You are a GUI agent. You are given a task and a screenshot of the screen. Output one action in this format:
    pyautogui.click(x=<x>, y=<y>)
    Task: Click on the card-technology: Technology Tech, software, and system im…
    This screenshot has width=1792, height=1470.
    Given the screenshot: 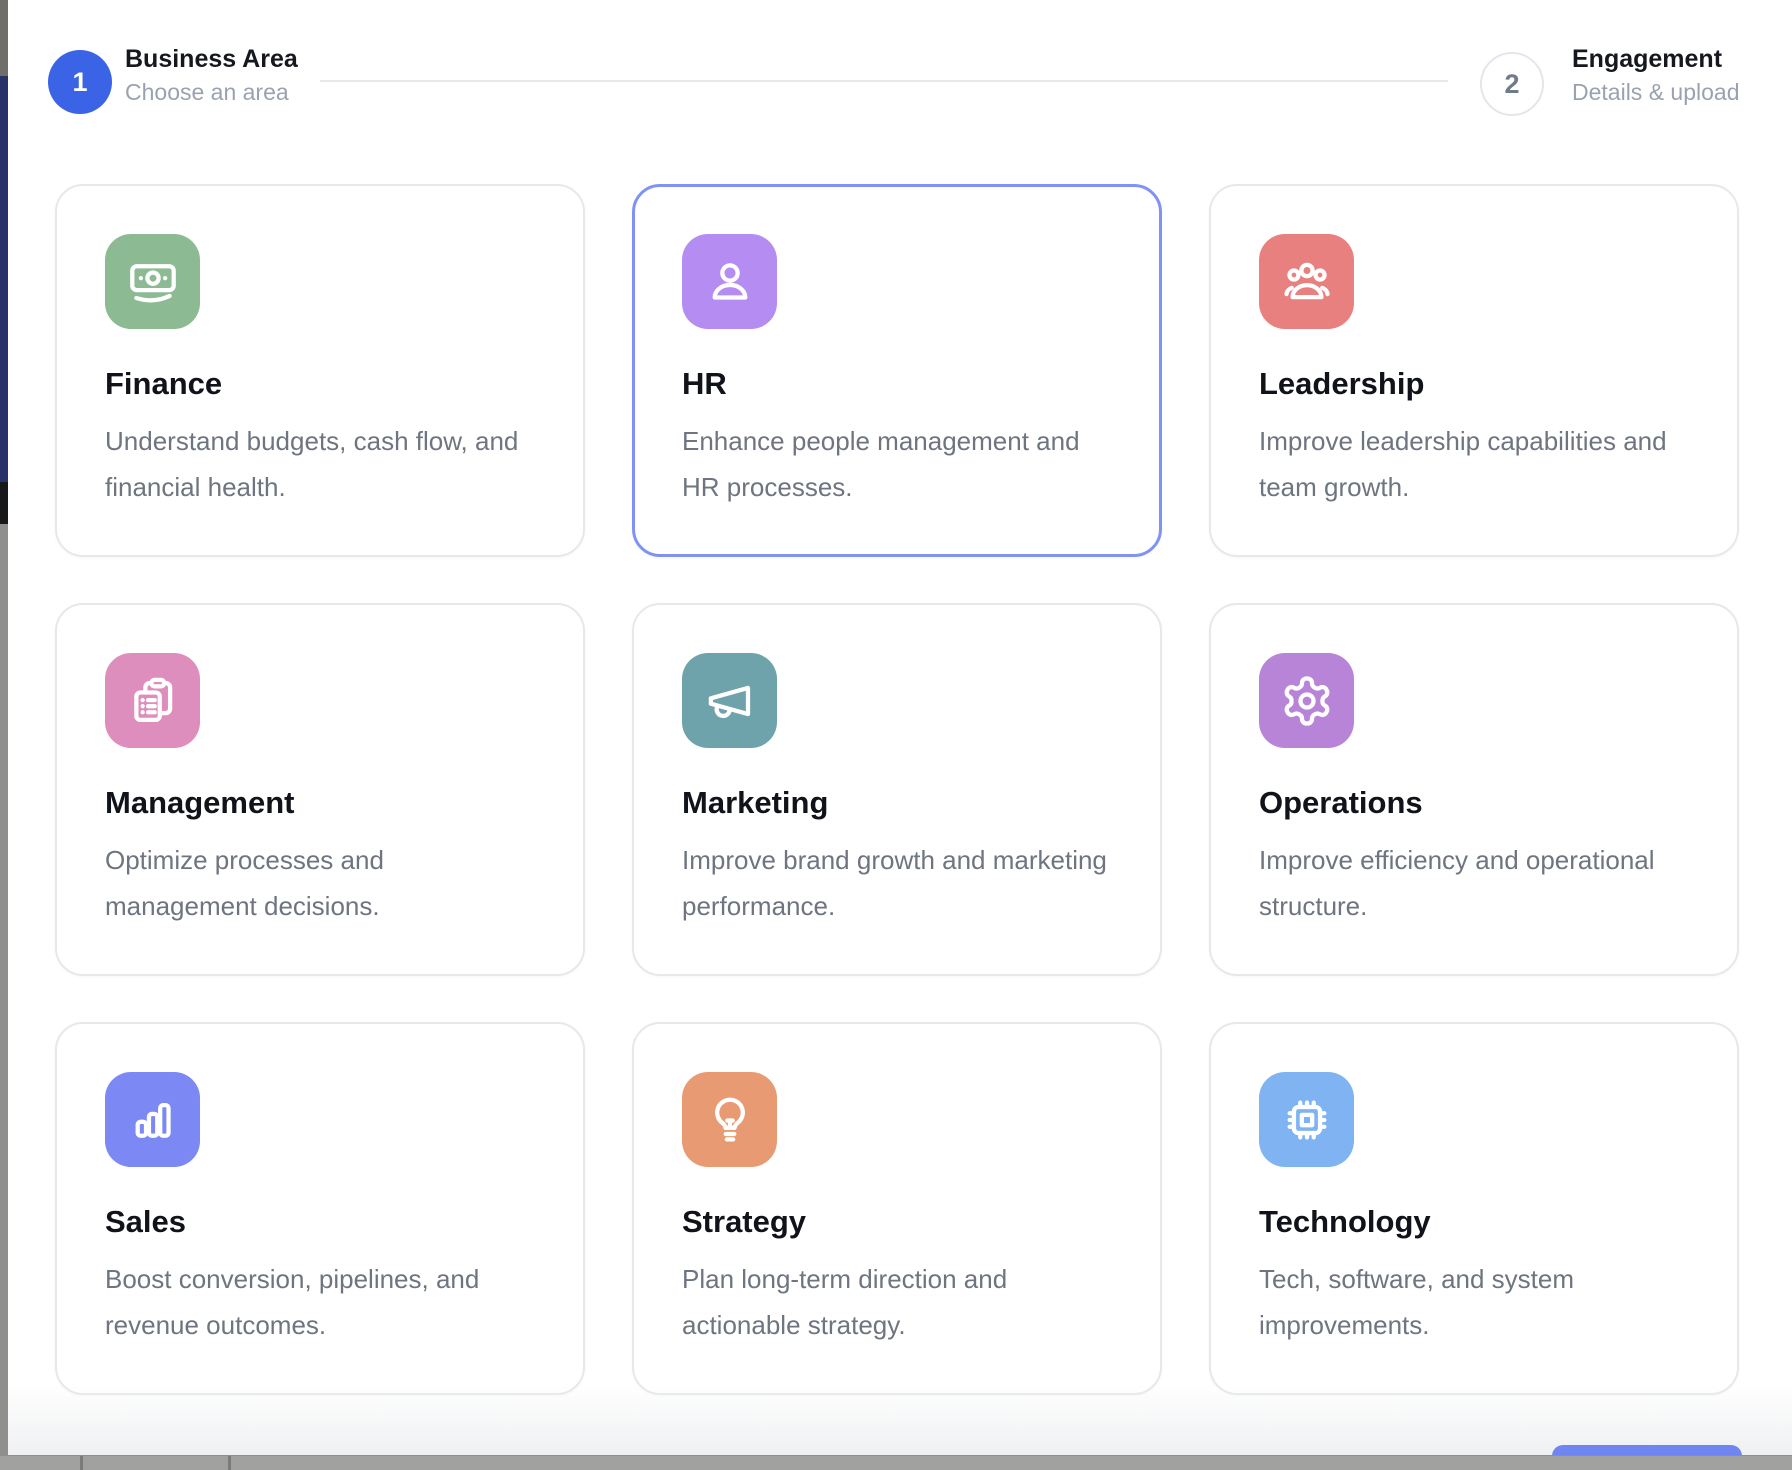 What is the action you would take?
    pyautogui.click(x=1474, y=1208)
    